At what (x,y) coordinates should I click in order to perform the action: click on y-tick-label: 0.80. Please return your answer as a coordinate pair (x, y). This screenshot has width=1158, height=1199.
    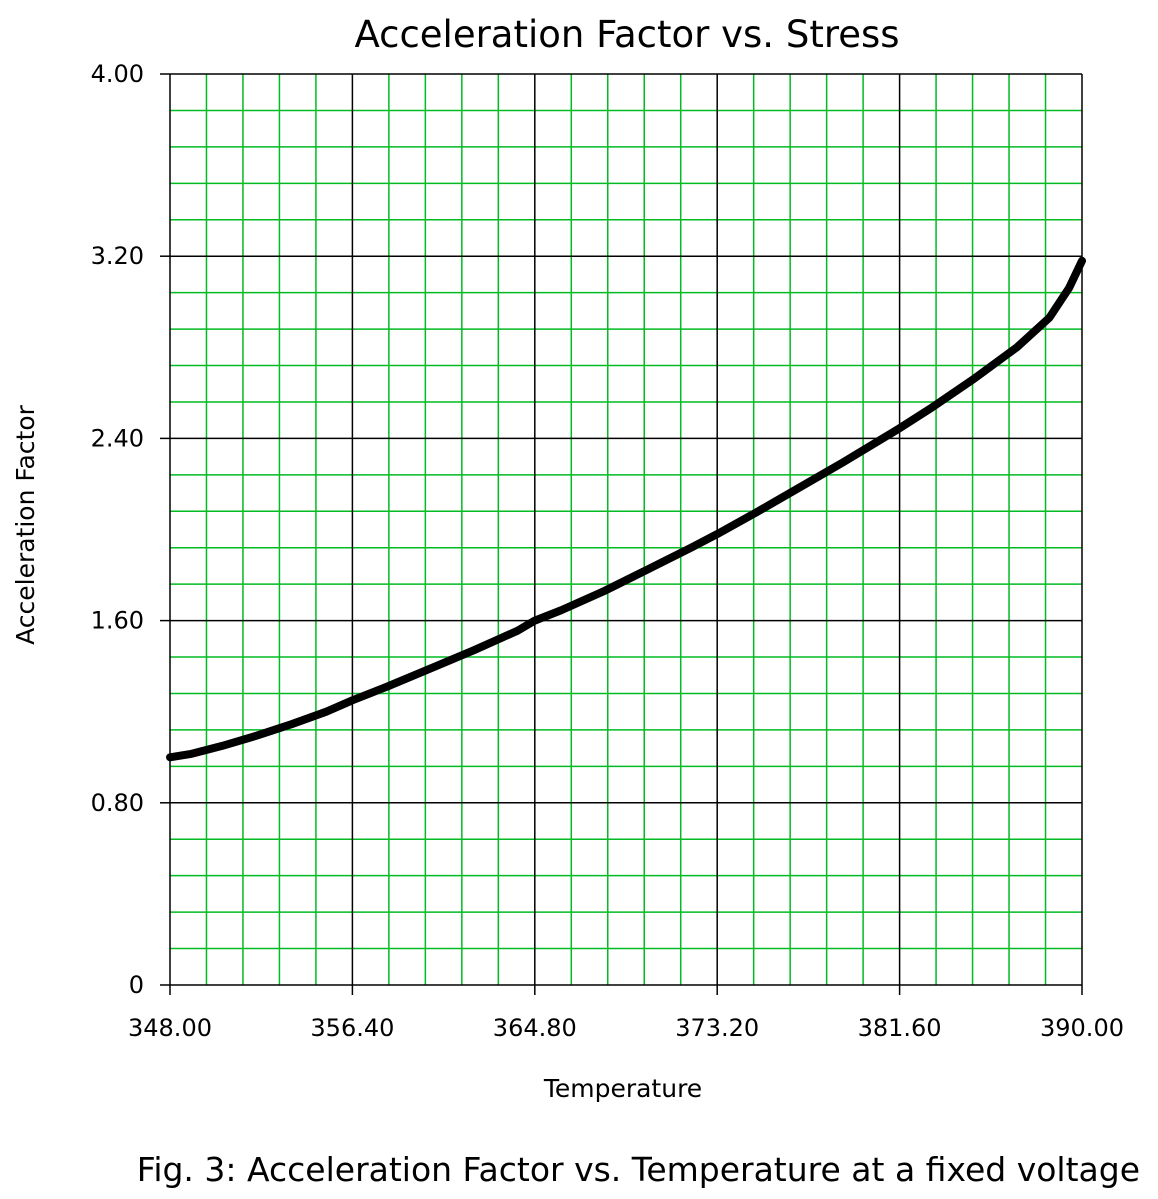
    Looking at the image, I should click on (117, 803).